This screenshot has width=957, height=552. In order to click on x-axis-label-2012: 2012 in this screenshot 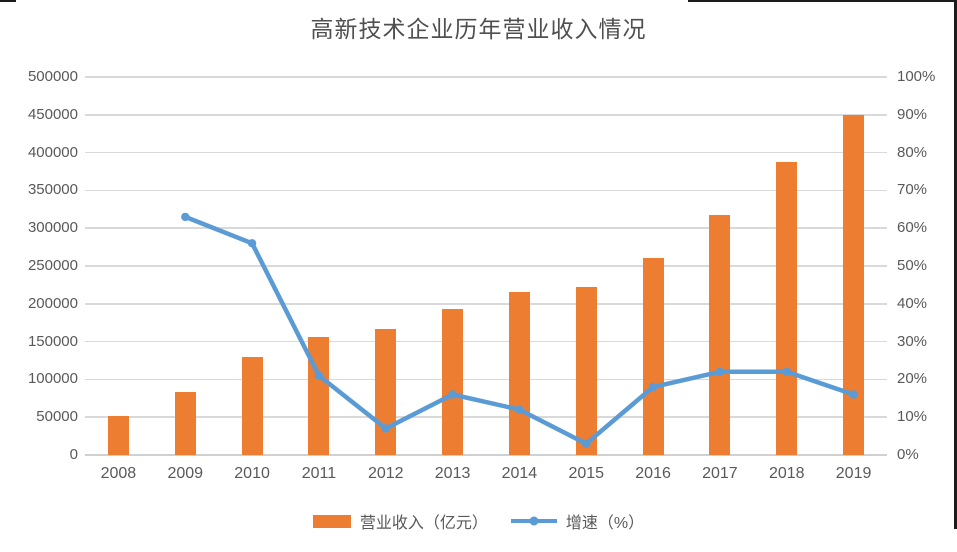, I will do `click(385, 473)`.